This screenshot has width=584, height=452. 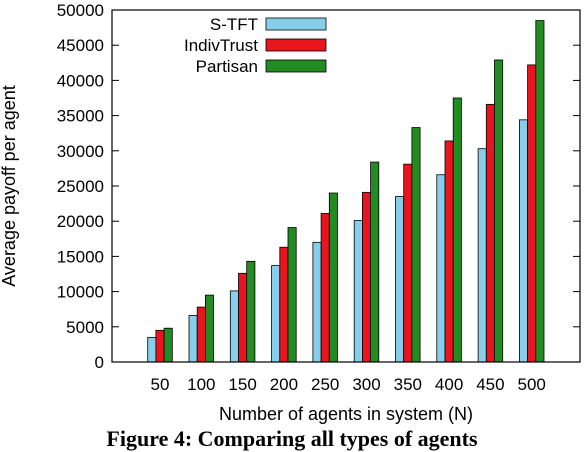 What do you see at coordinates (227, 66) in the screenshot?
I see `legend-label: Partisan` at bounding box center [227, 66].